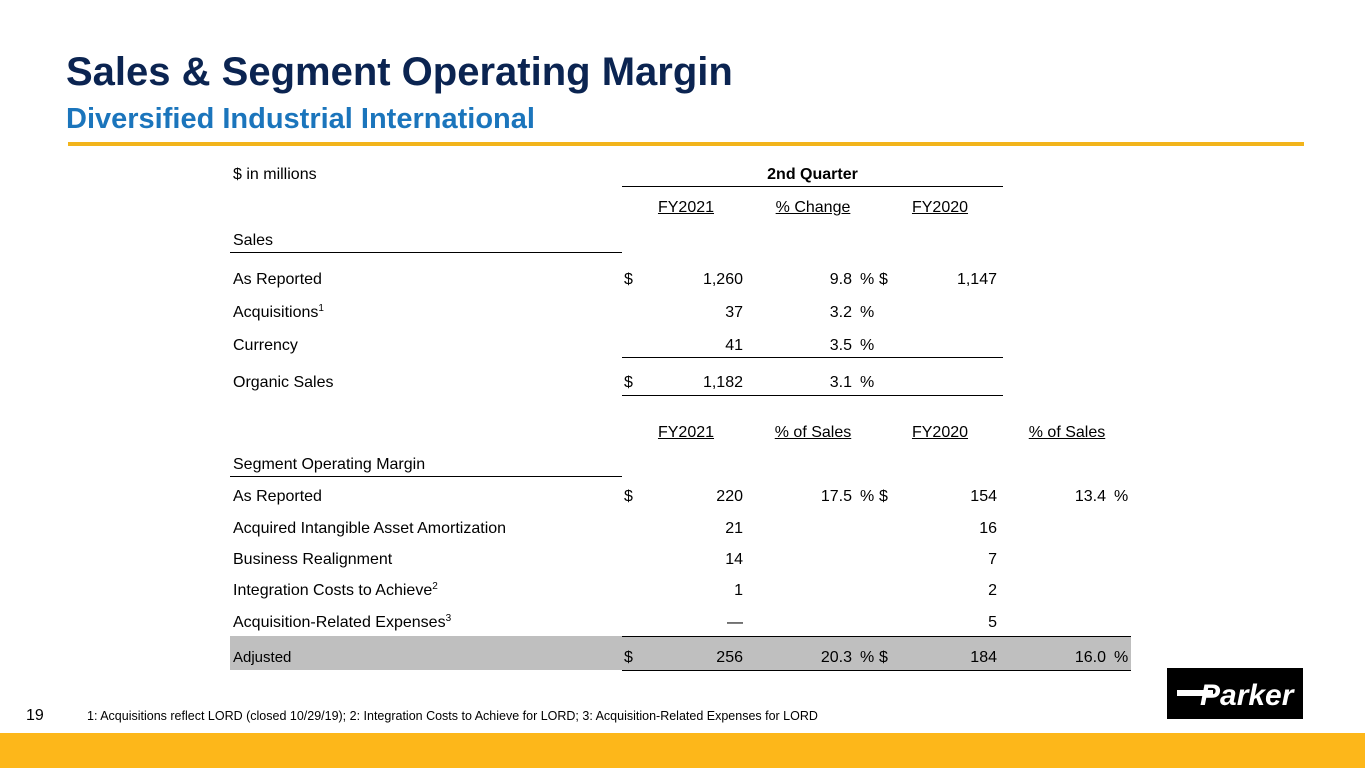 The height and width of the screenshot is (768, 1365). What do you see at coordinates (734, 312) in the screenshot?
I see `fy2021-value: 37` at bounding box center [734, 312].